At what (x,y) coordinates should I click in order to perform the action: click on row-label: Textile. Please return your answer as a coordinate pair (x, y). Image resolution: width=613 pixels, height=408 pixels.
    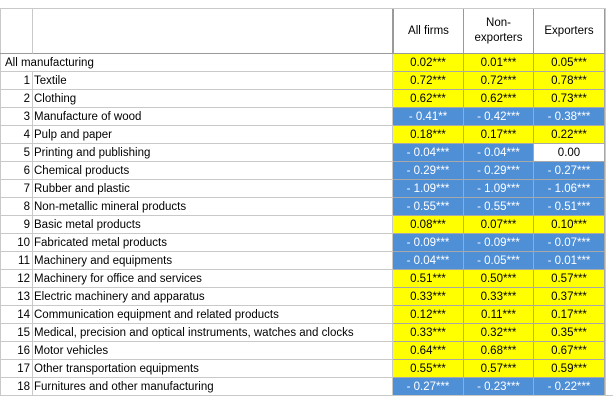
    Looking at the image, I should click on (213, 81).